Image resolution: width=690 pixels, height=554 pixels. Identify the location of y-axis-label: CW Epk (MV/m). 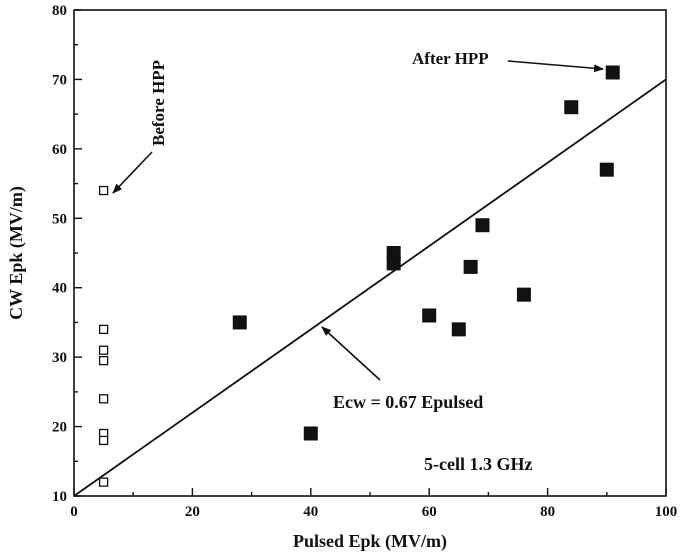
(16, 253).